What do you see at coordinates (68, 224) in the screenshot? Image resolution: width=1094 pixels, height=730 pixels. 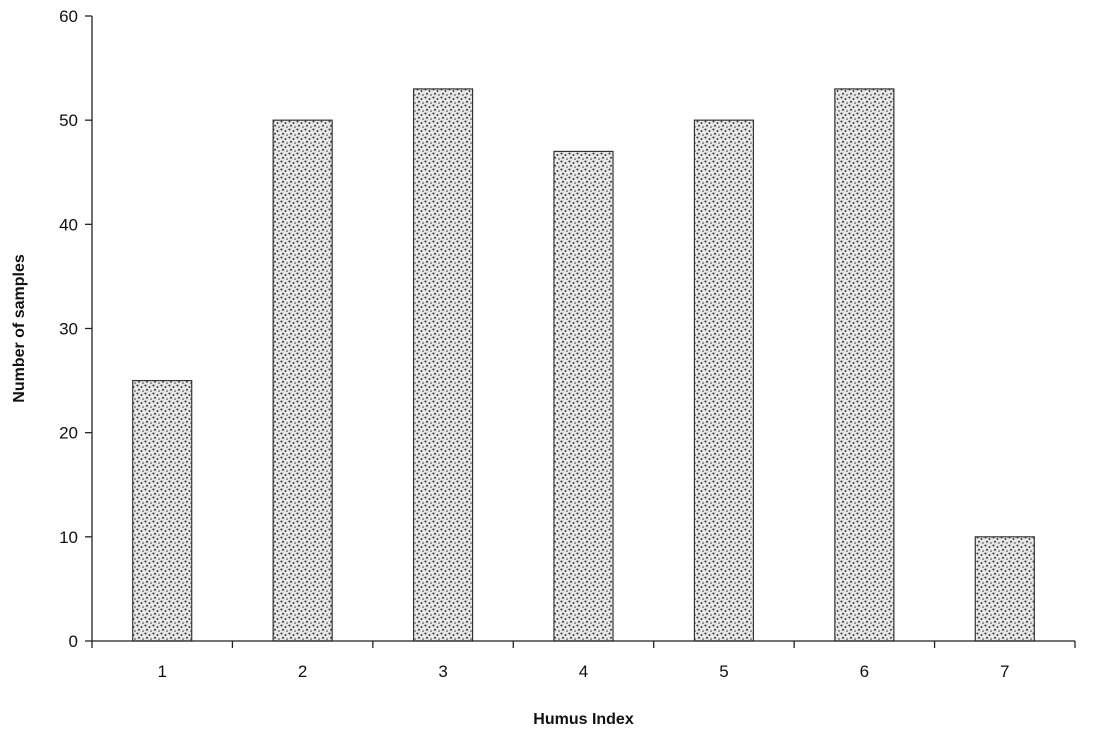 I see `y-tick-label: 40` at bounding box center [68, 224].